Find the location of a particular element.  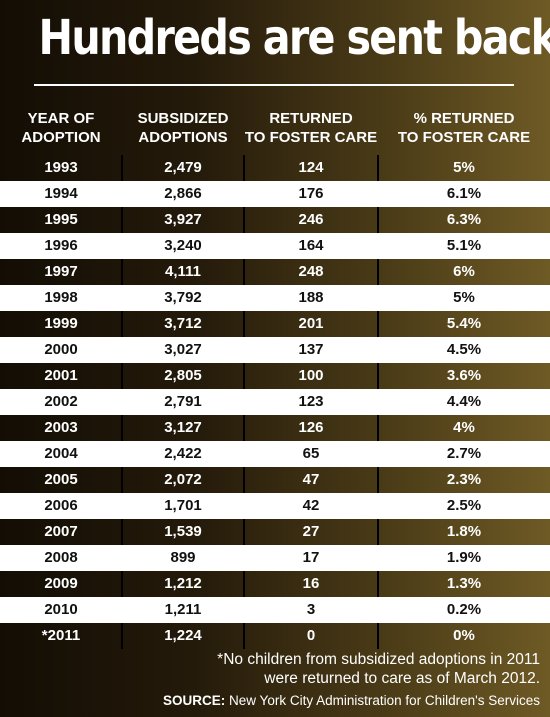

year-cell: 1993 is located at coordinates (61, 167).